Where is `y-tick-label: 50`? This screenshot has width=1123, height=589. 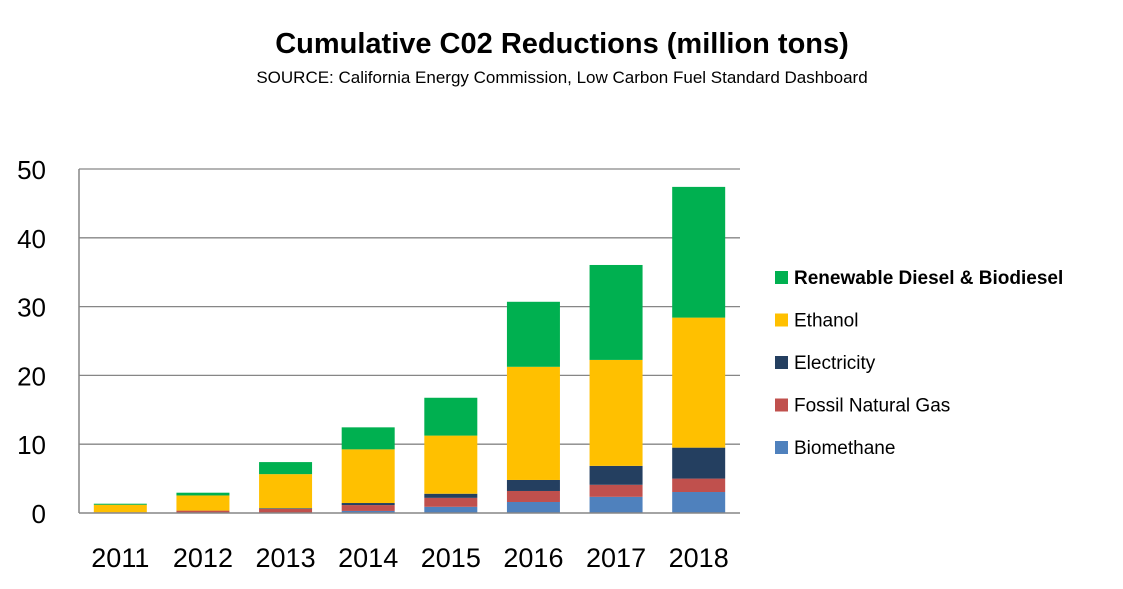 y-tick-label: 50 is located at coordinates (31, 170).